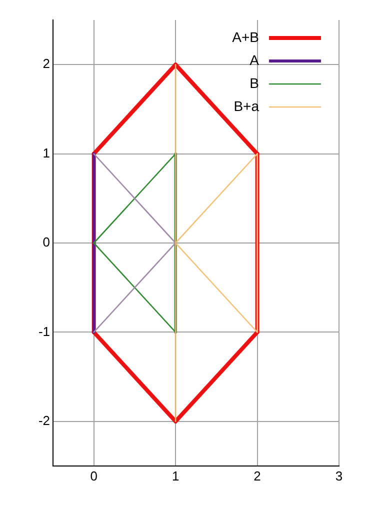  Describe the element at coordinates (44, 331) in the screenshot. I see `y-tick-label: -1` at that location.